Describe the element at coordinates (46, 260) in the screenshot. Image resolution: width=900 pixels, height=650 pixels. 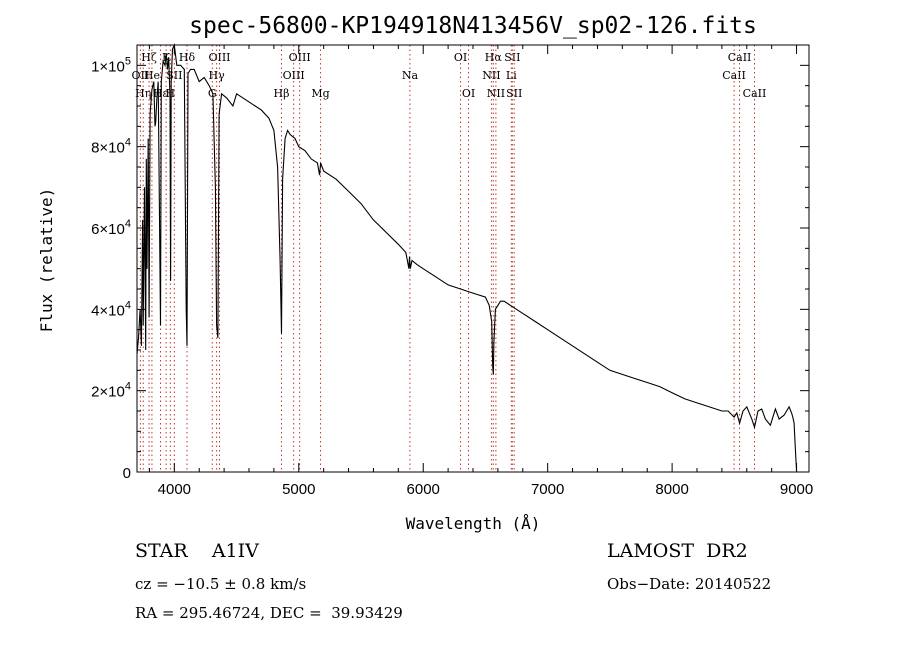
I see `y-axis-label: Flux (relative)` at that location.